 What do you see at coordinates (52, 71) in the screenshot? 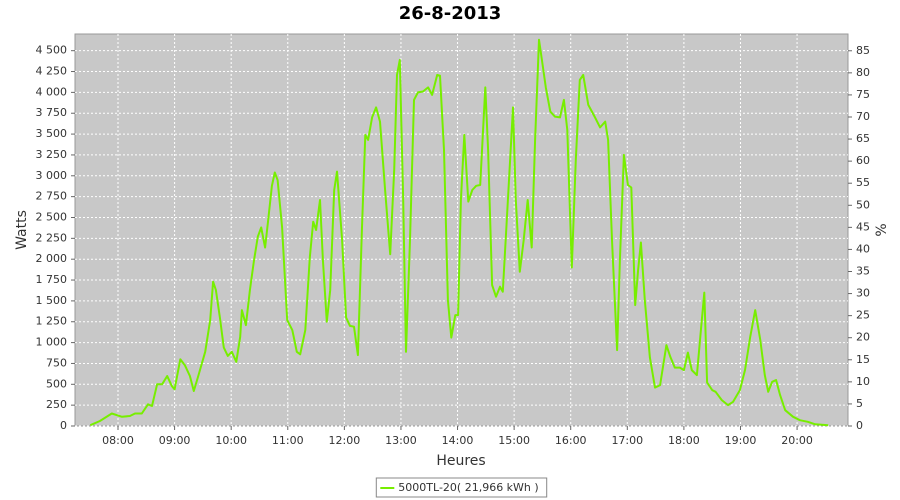
I see `y-tick-label: 4 250` at bounding box center [52, 71].